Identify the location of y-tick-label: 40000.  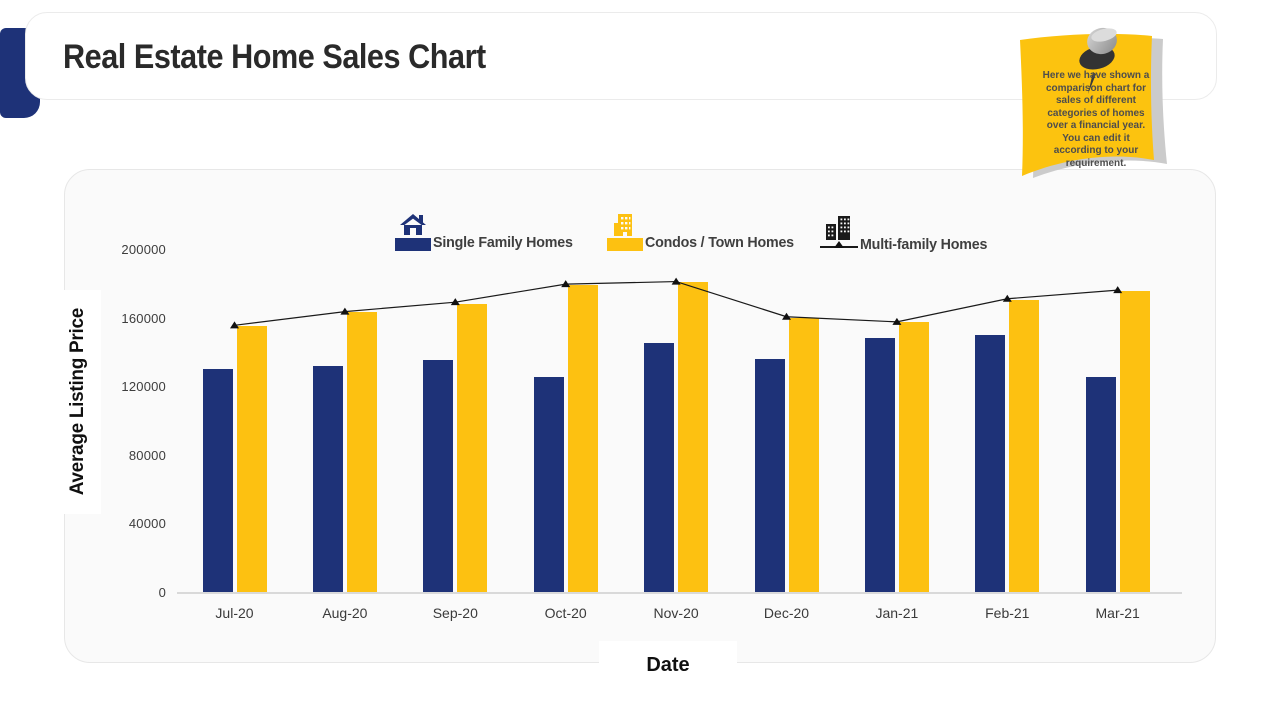
(147, 524).